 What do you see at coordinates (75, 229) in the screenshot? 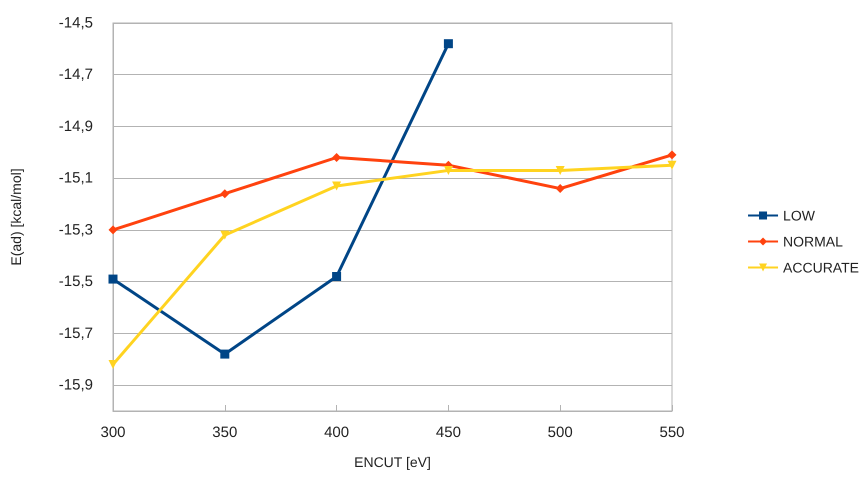
I see `y-tick-label: -15,3` at bounding box center [75, 229].